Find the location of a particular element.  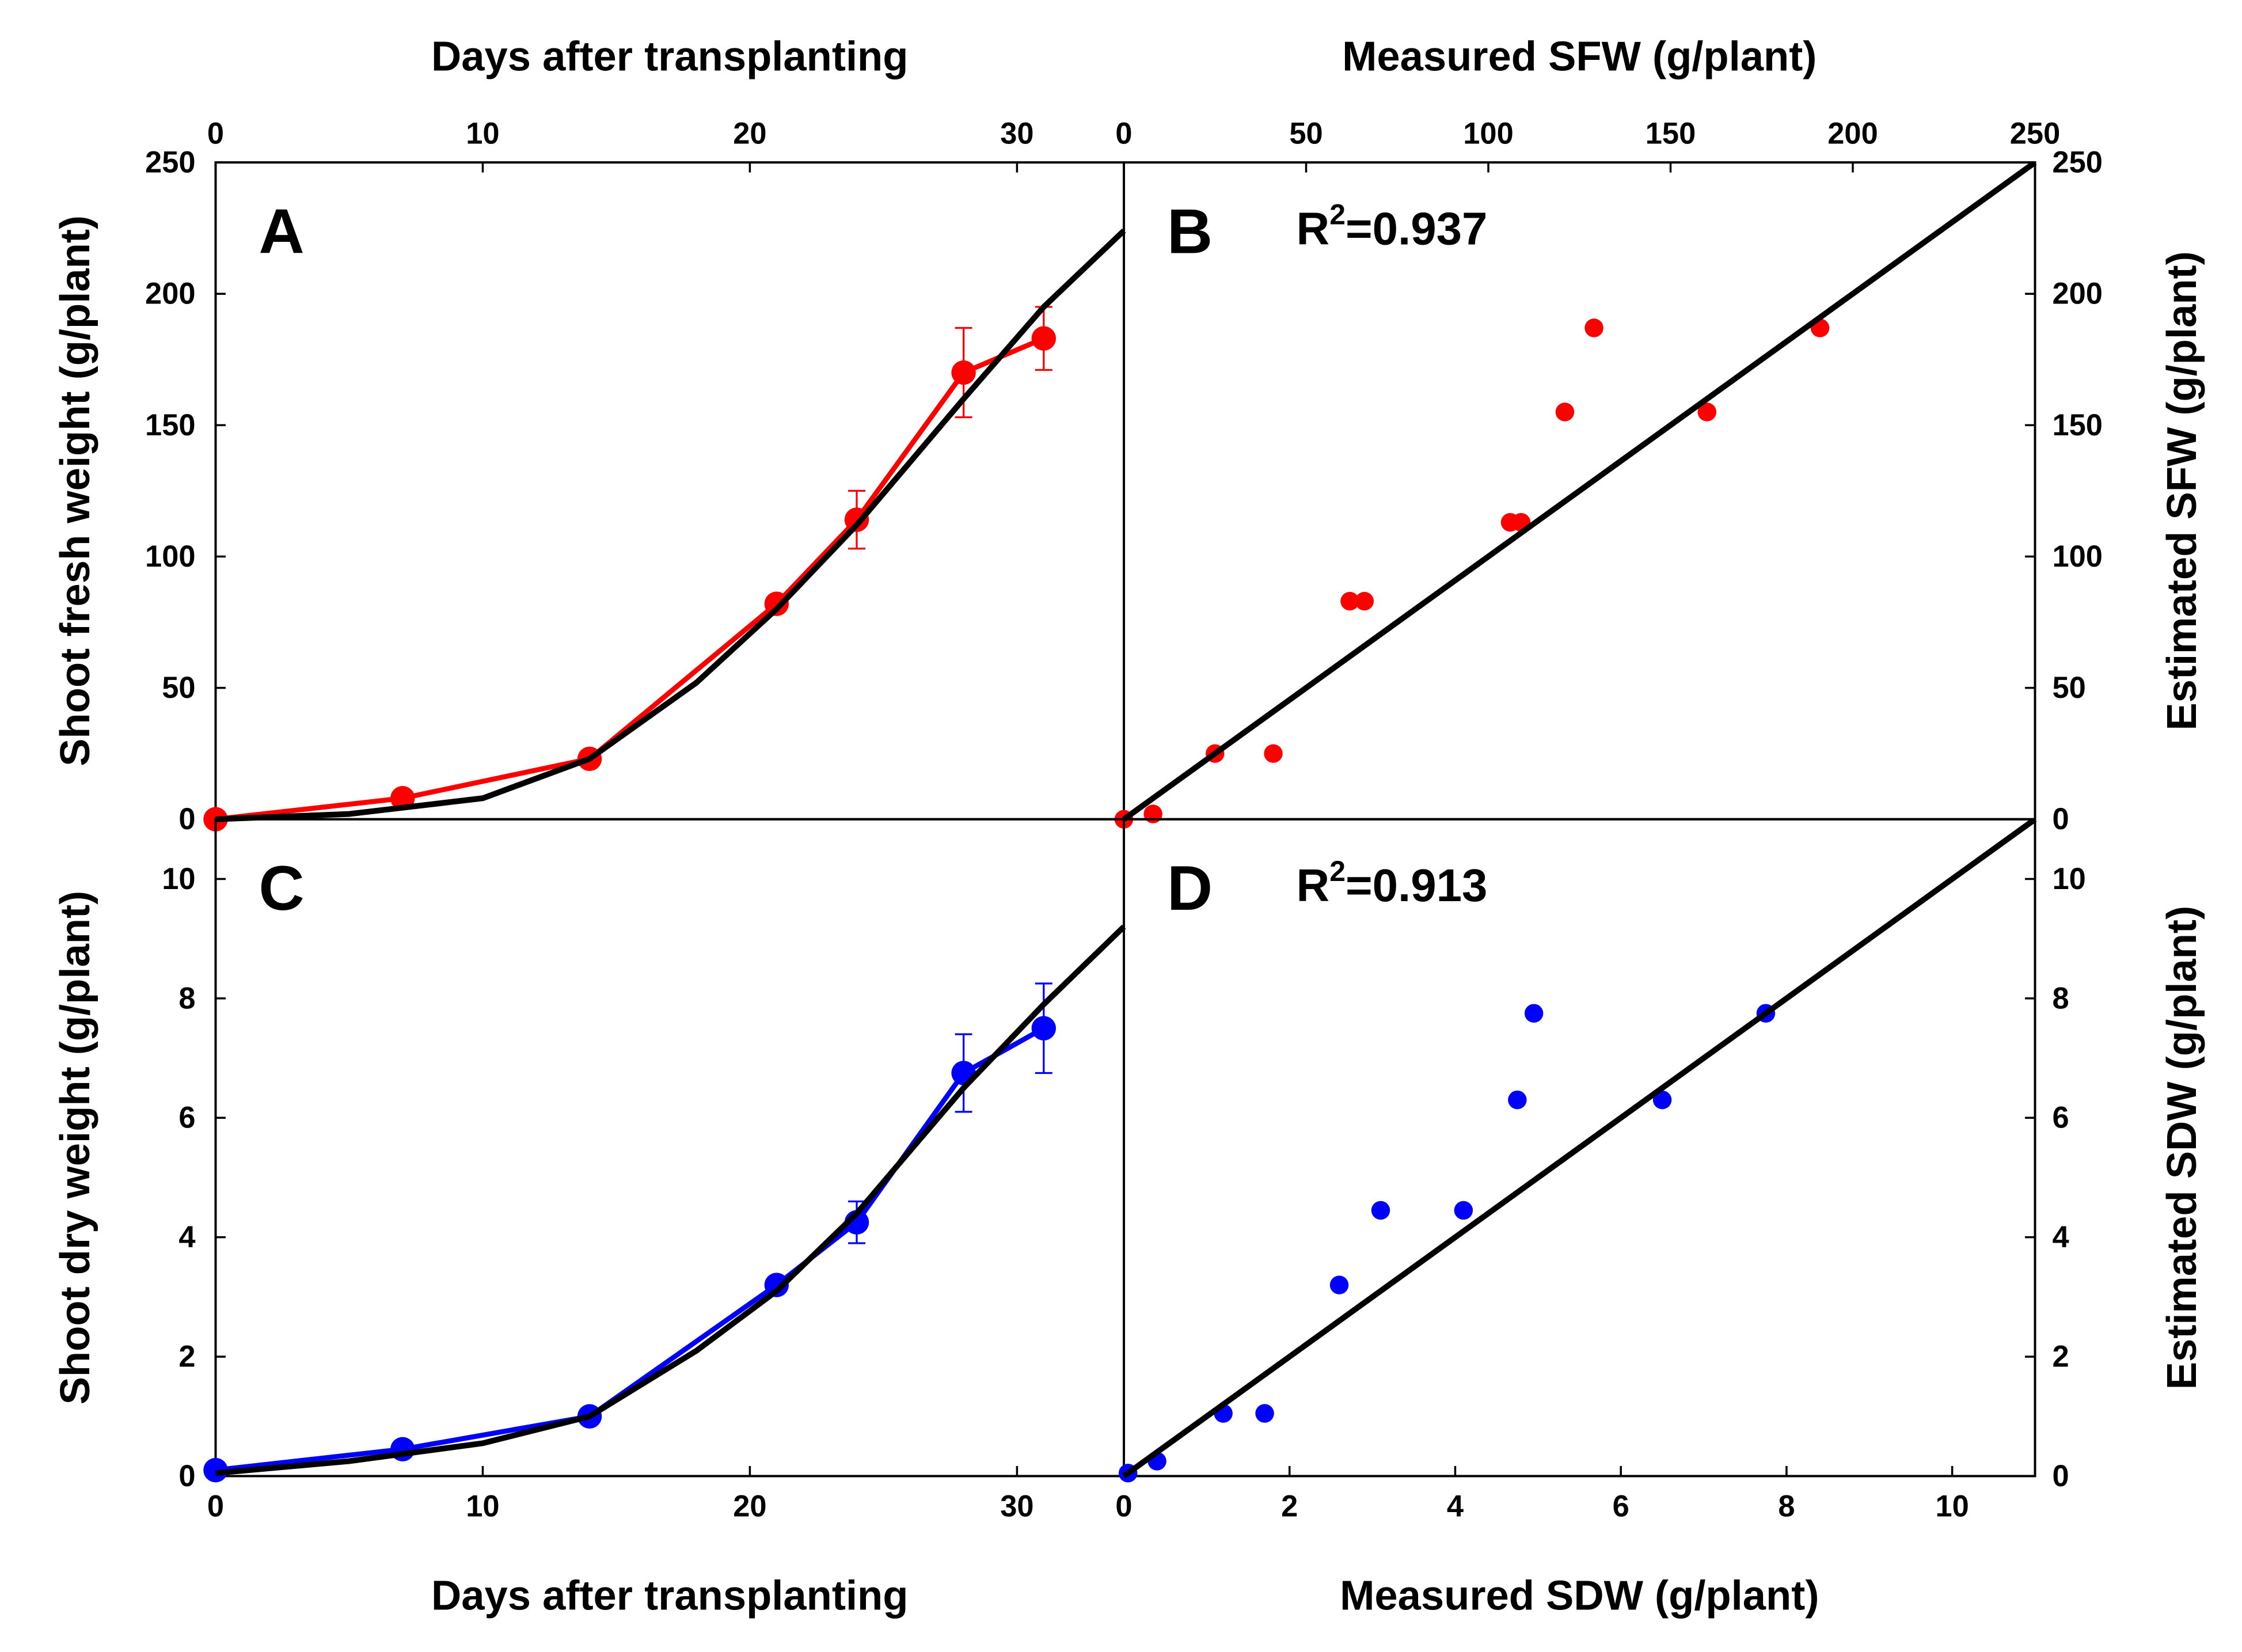

panel-a-measured-line is located at coordinates (630, 579).